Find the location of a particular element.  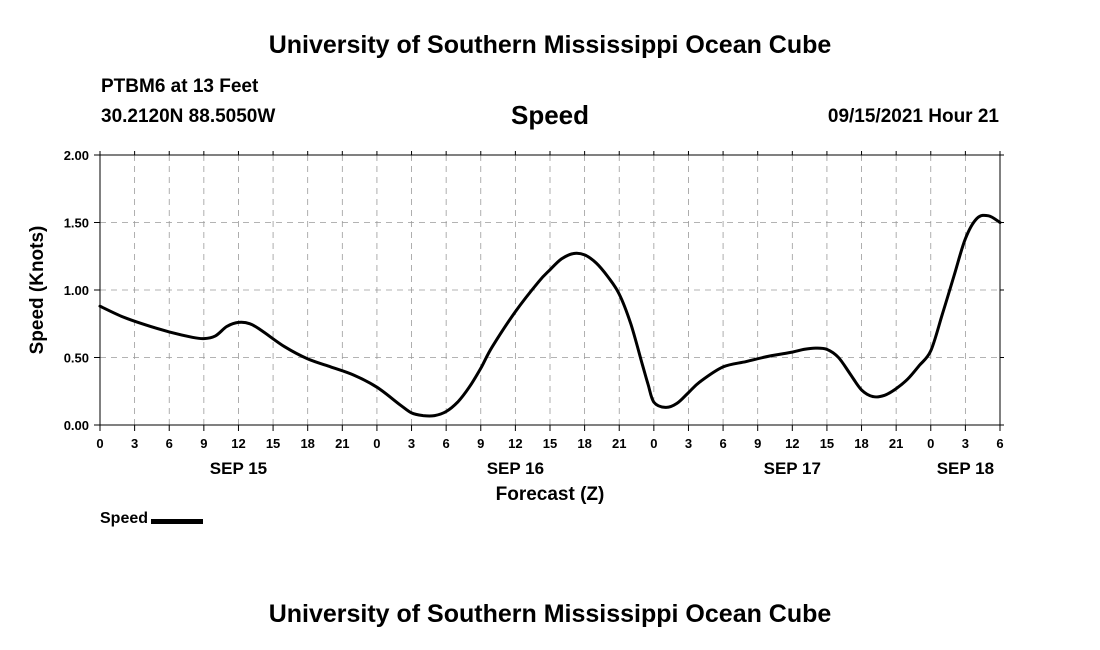

day-label: SEP 17 is located at coordinates (792, 468).